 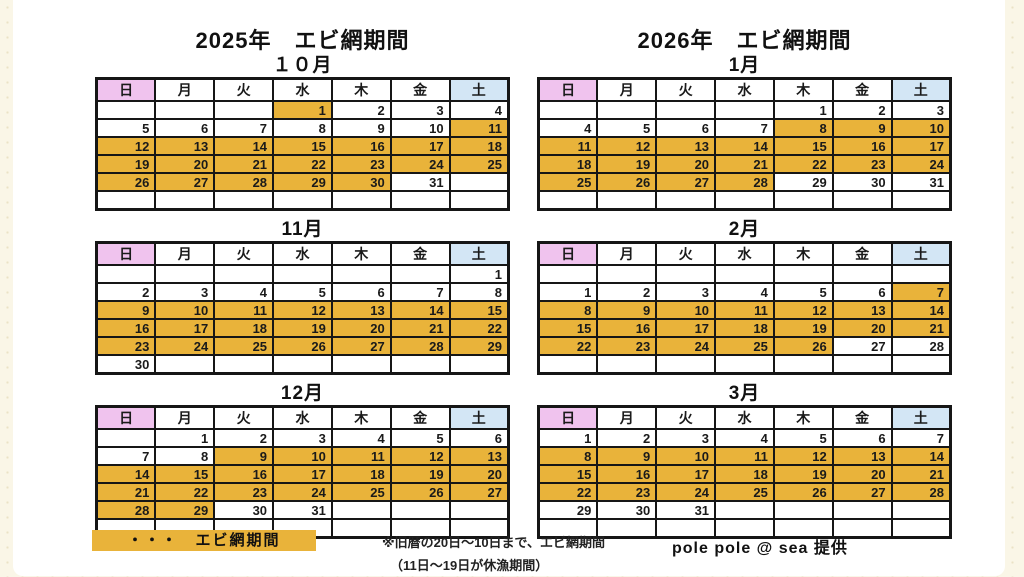 I want to click on day-cell: 24, so click(x=921, y=164).